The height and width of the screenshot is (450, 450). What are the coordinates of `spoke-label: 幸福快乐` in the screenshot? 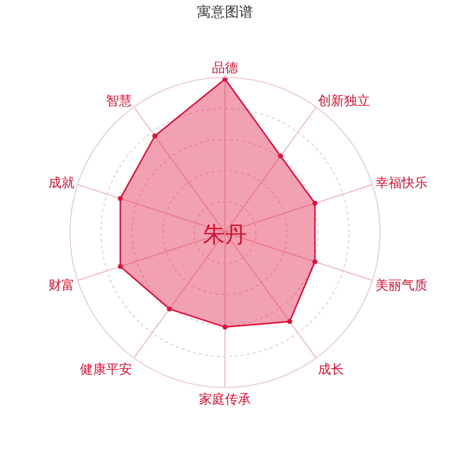 It's located at (401, 184).